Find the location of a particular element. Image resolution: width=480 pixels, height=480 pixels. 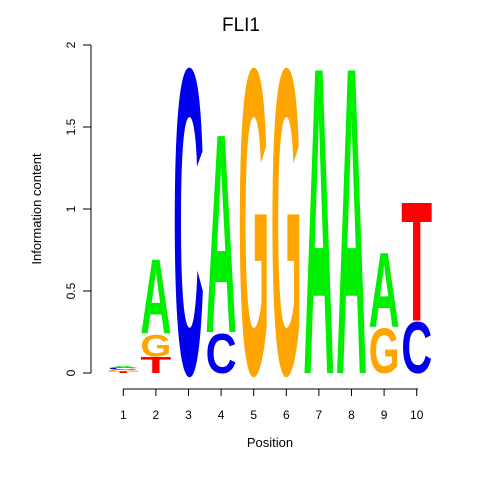

x-tick-label: 3 is located at coordinates (188, 415).